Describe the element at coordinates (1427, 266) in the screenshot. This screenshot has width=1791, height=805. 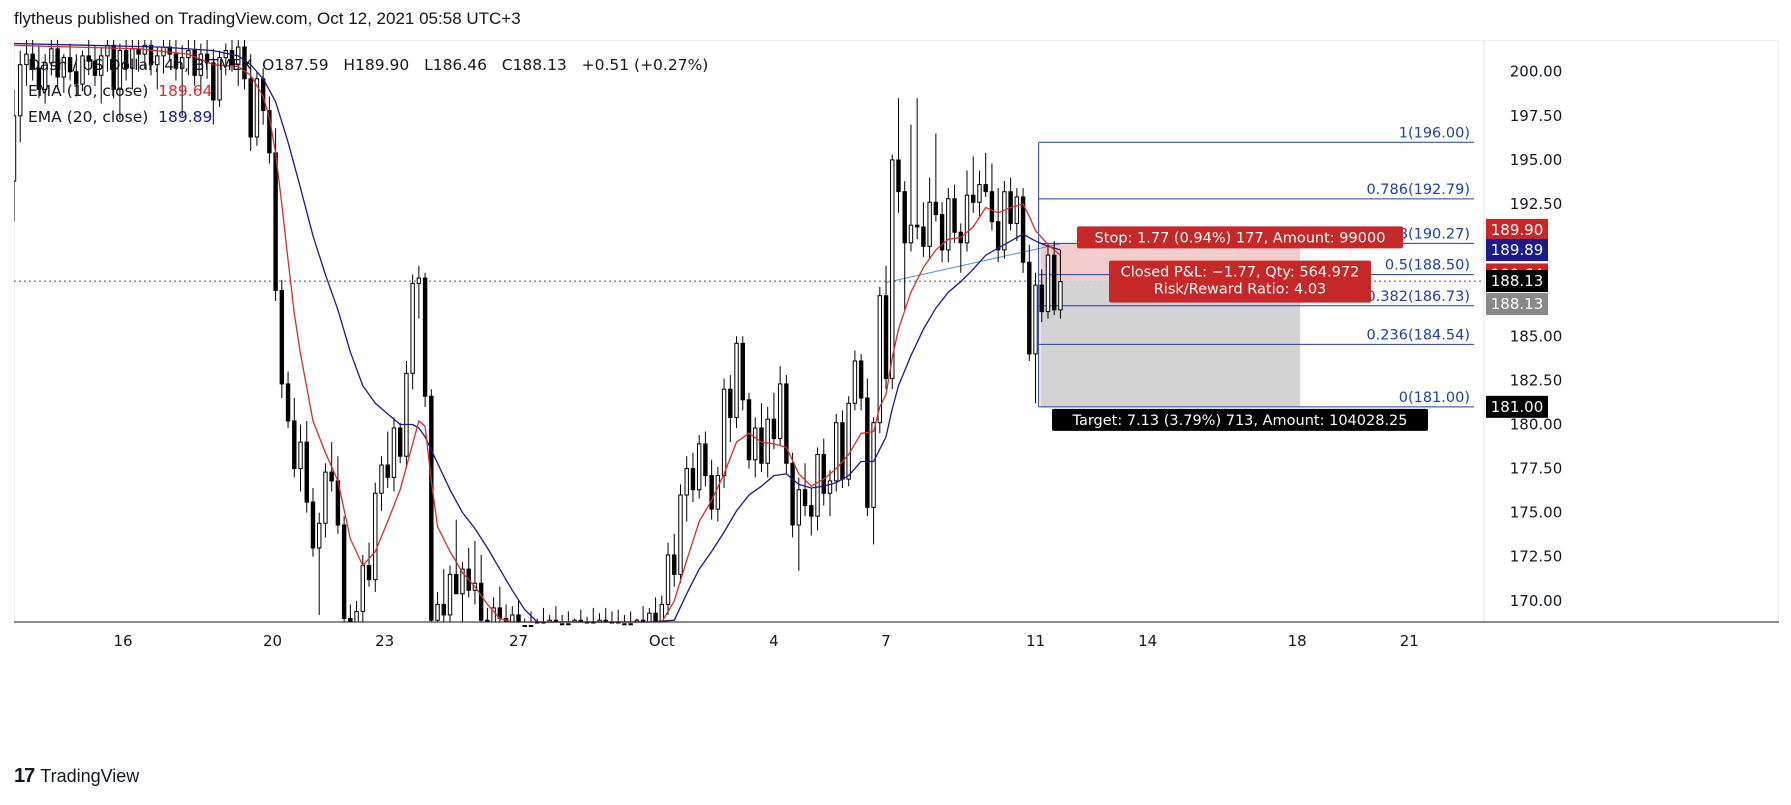
I see `fib-level-label: 0.5(188.50)` at that location.